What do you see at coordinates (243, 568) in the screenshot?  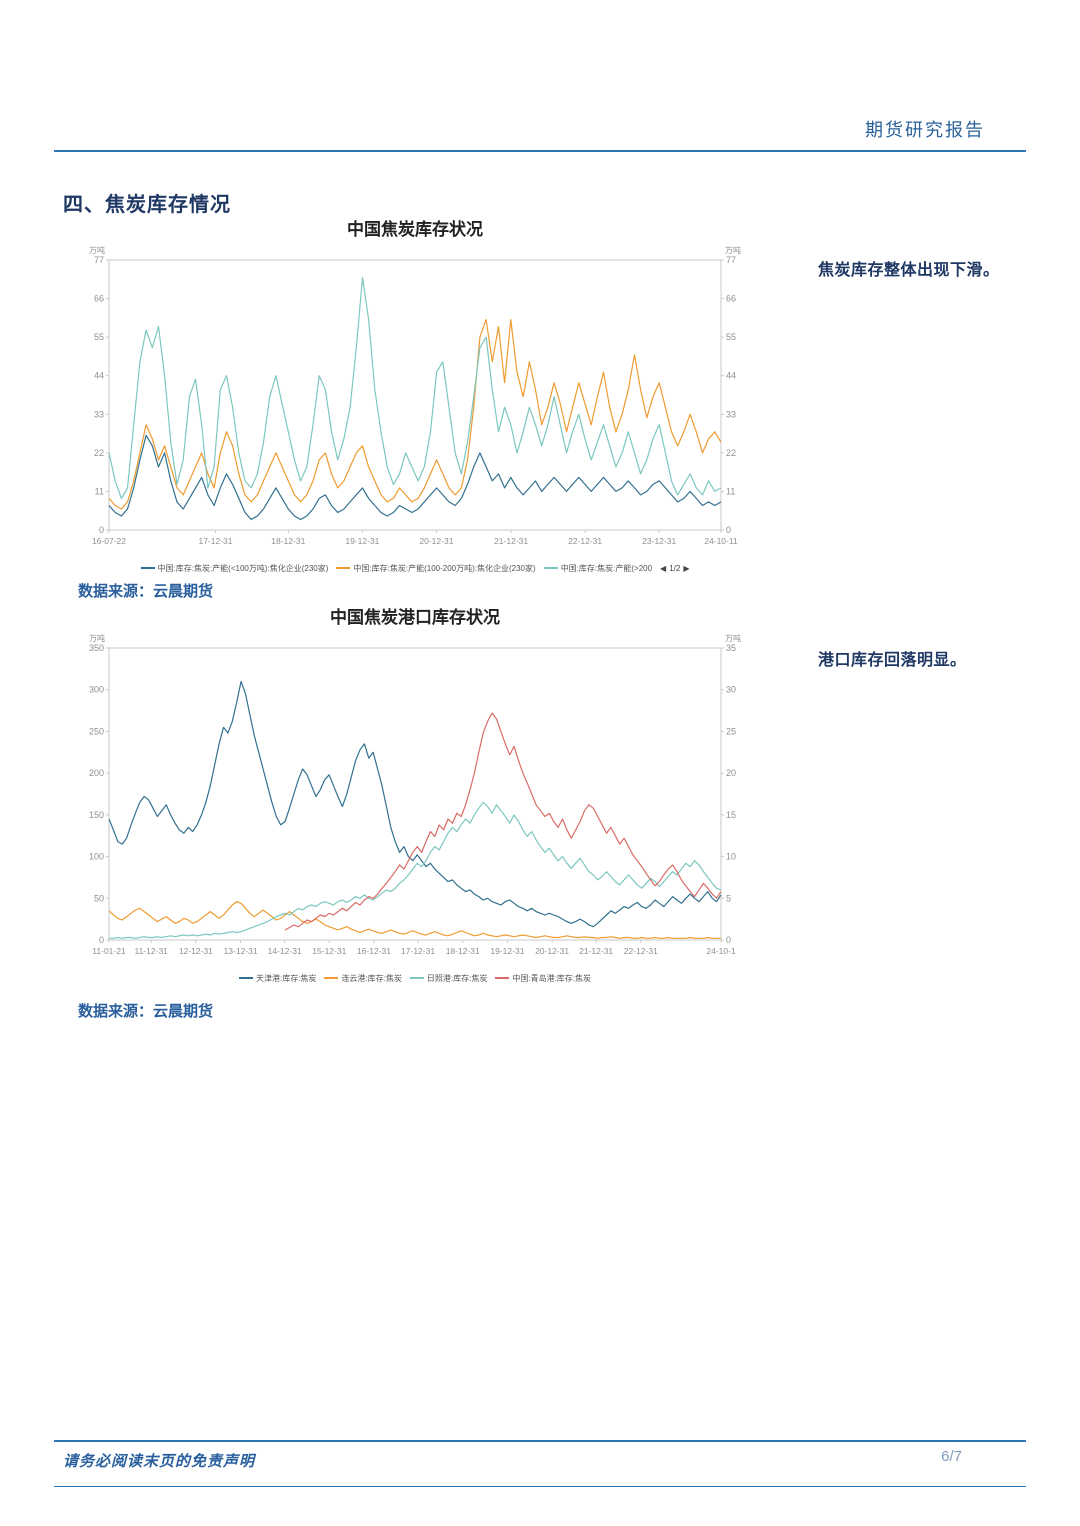 I see `legend-label: 中国:库存:焦炭:产能(<100万吨):焦化企业(230家)` at bounding box center [243, 568].